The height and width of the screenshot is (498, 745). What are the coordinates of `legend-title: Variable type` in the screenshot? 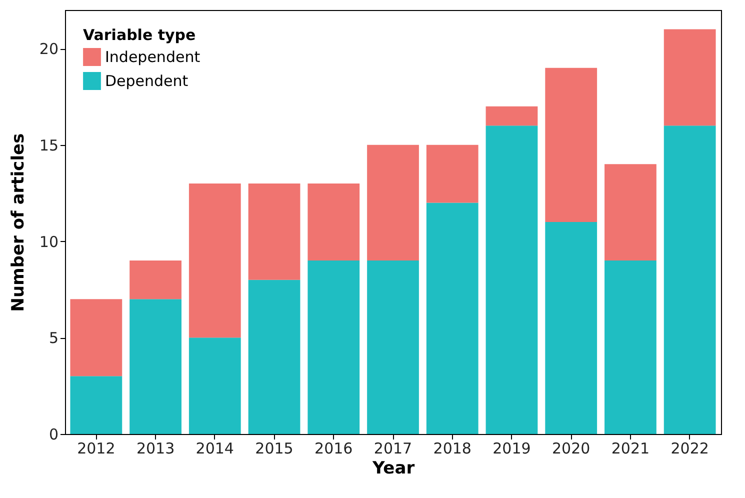 It's located at (139, 35).